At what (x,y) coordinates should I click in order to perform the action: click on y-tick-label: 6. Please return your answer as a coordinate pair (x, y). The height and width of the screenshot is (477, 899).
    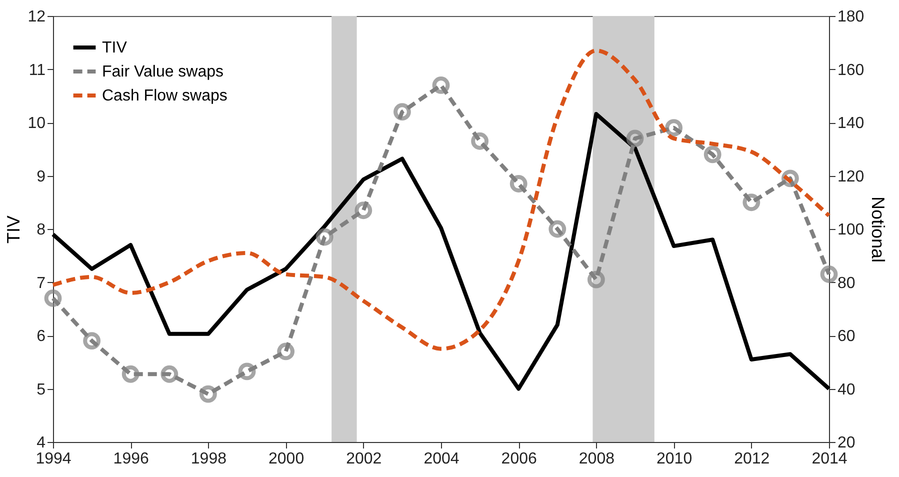
    Looking at the image, I should click on (41, 336).